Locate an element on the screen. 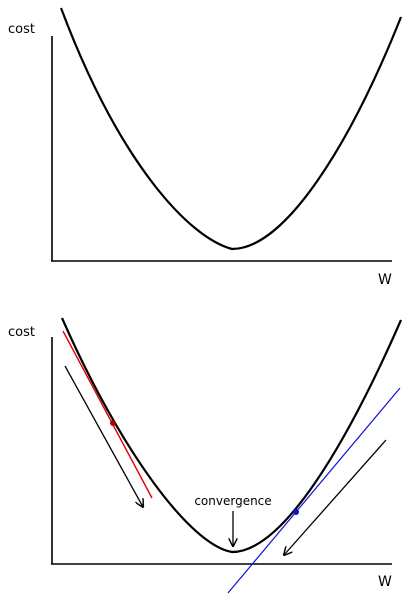 This screenshot has height=600, width=410. right-tangent-point is located at coordinates (296, 512).